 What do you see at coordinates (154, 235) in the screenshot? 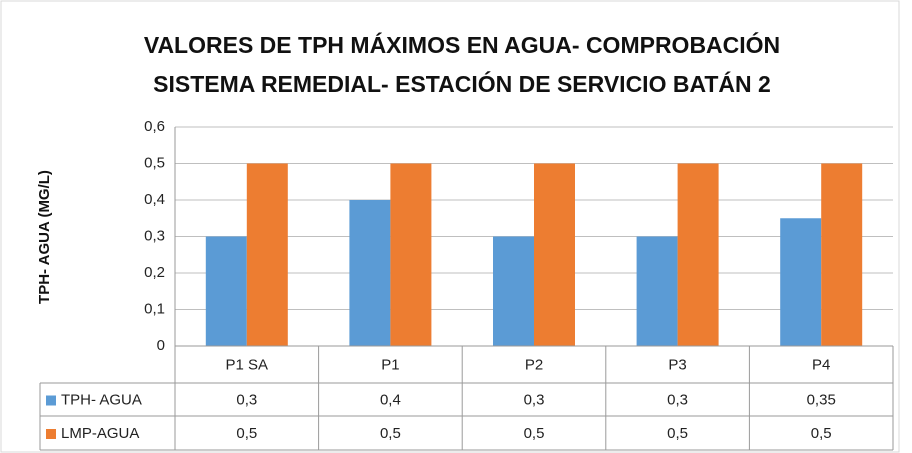
I see `y-tick-label: 0,3` at bounding box center [154, 235].